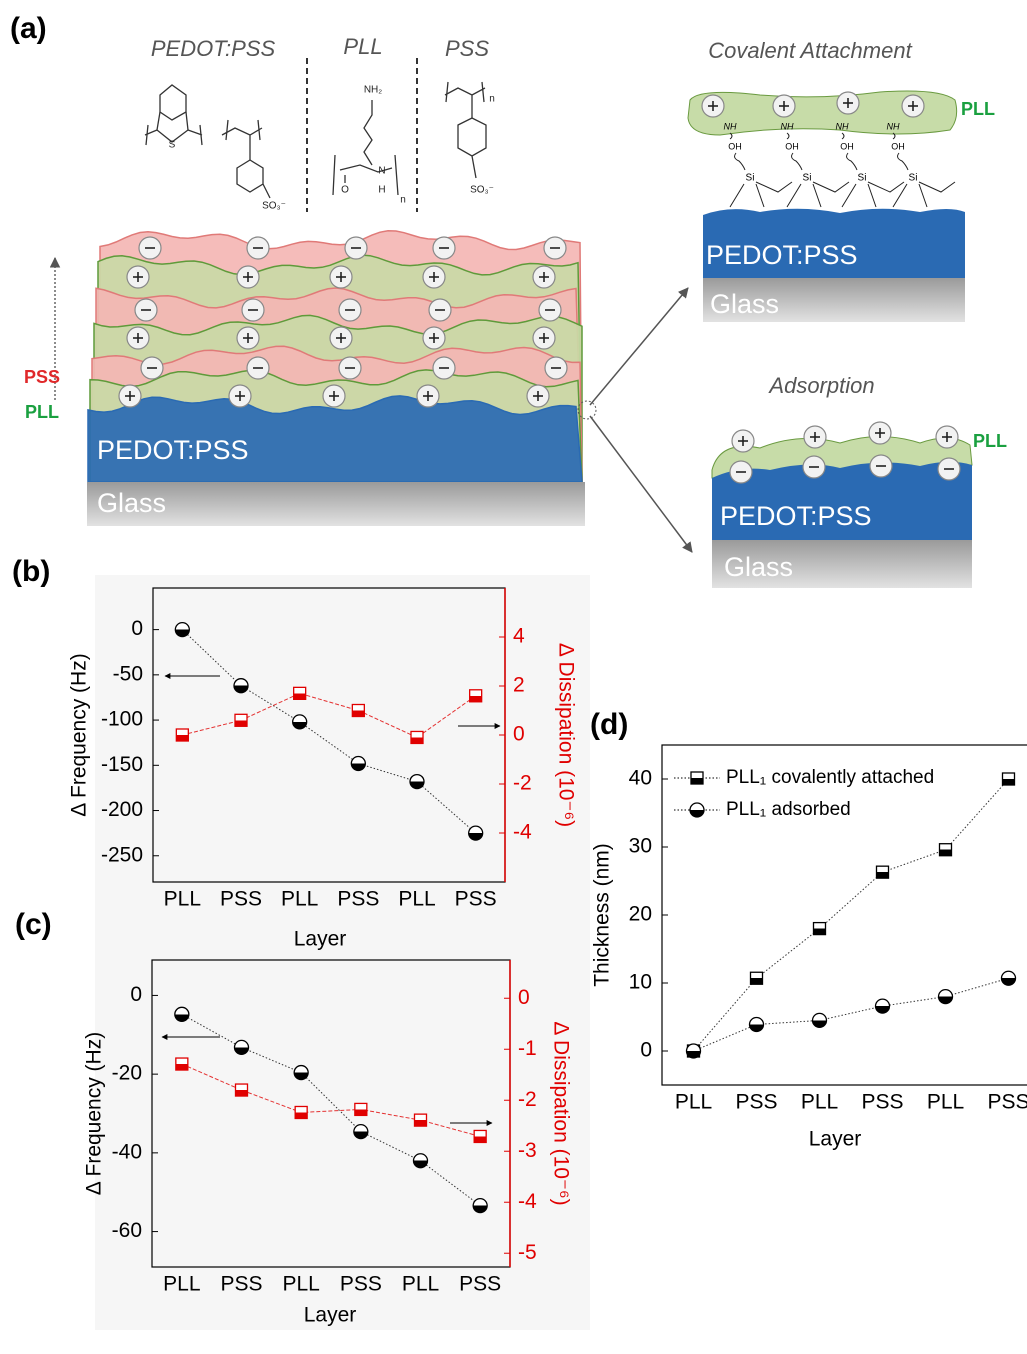  I want to click on atom-label: S, so click(172, 145).